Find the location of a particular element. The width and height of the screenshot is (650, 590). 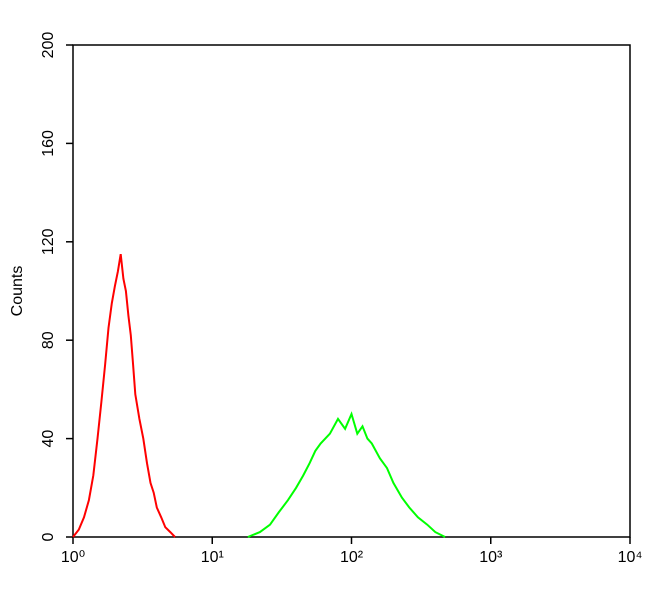

x-tick-label: 10¹ is located at coordinates (212, 557).